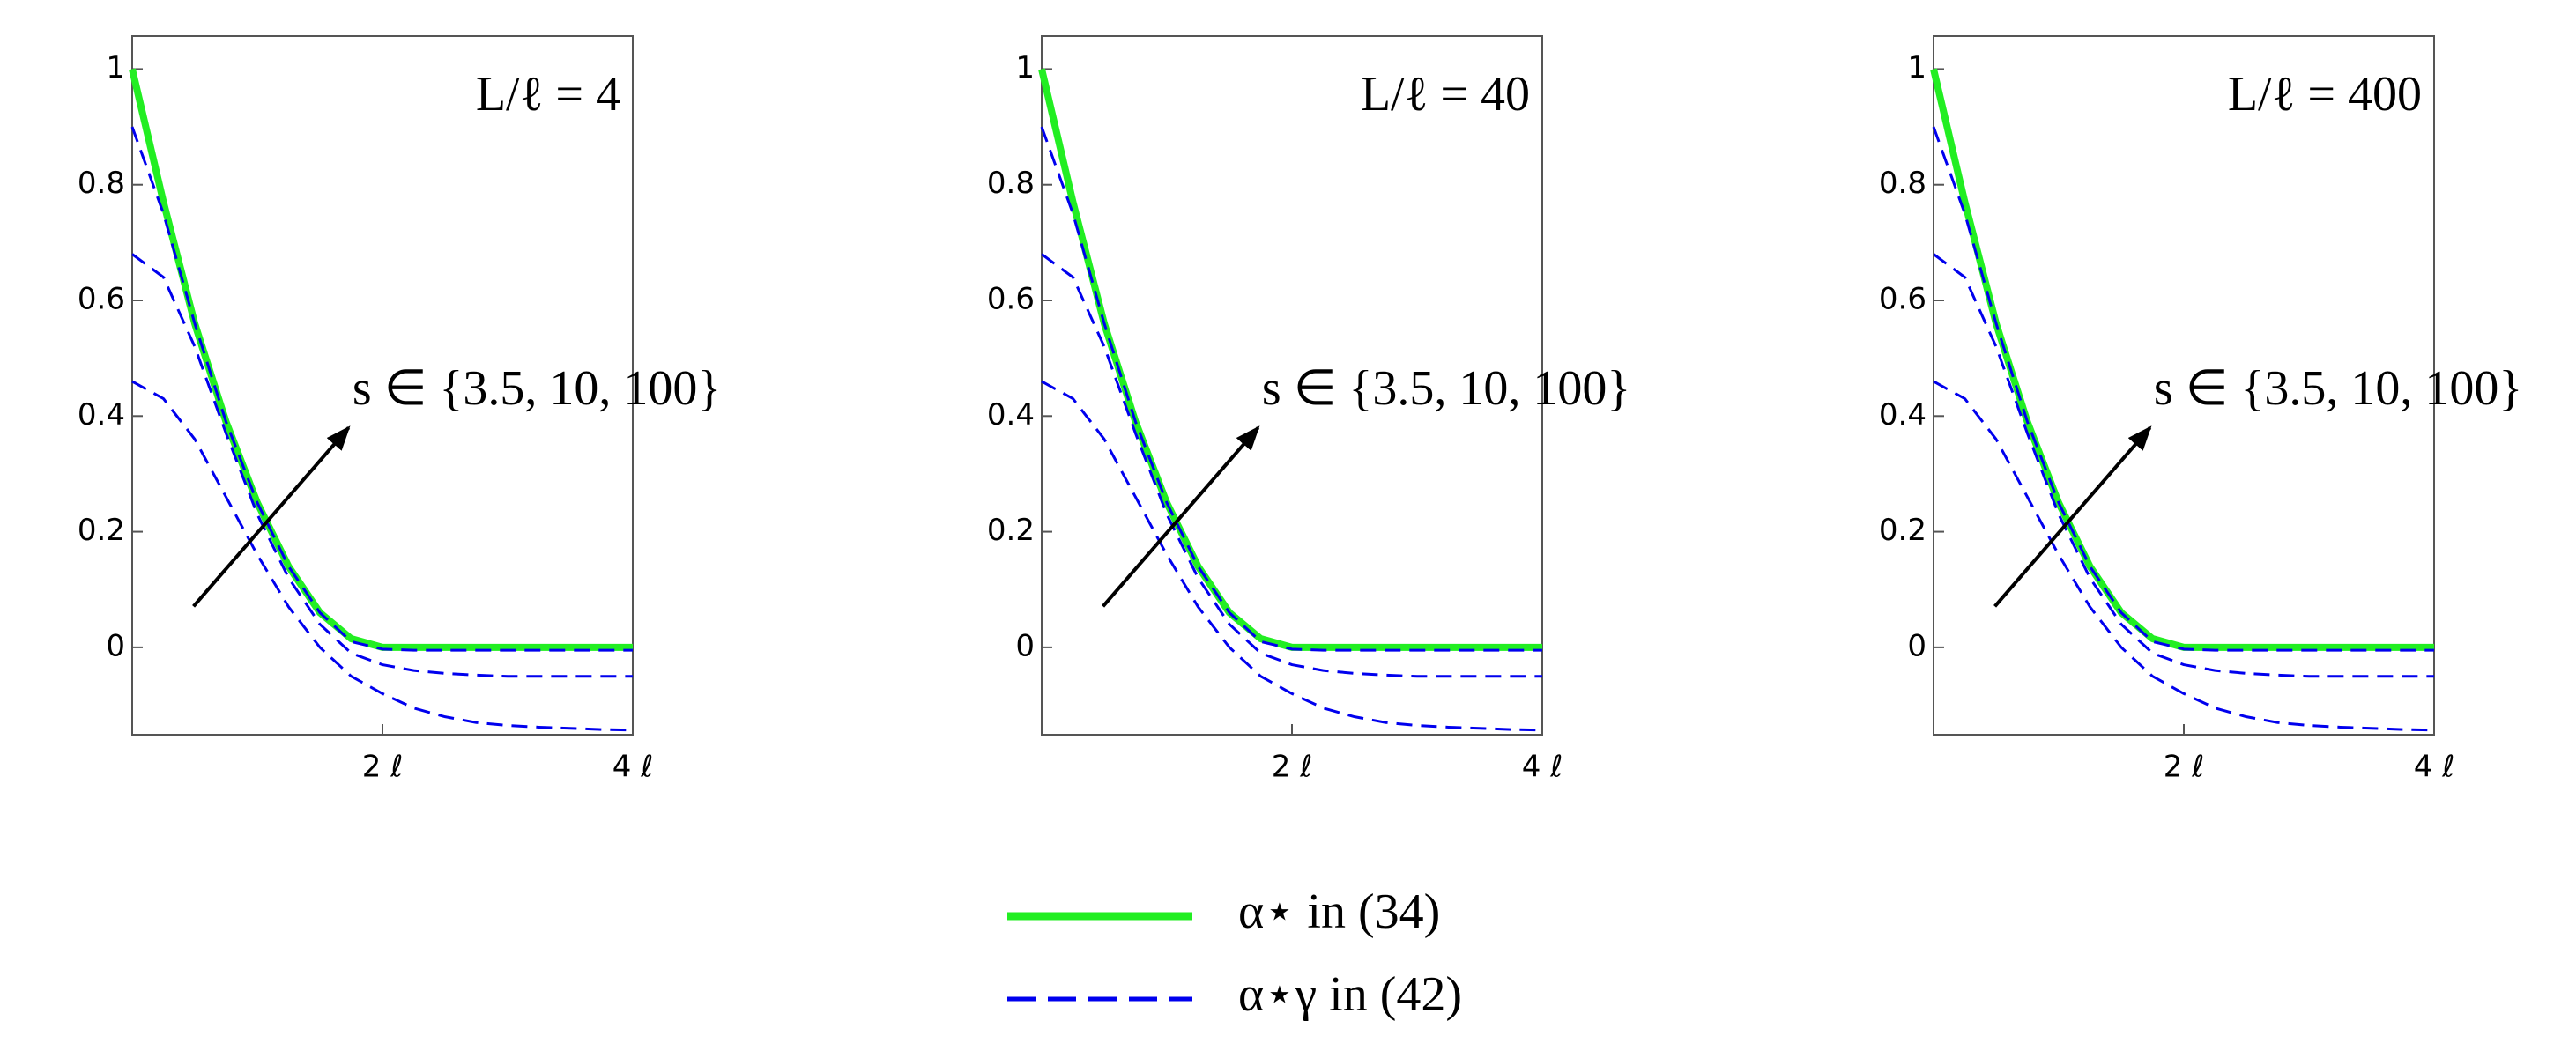  What do you see at coordinates (2325, 95) in the screenshot?
I see `panel-label: L/ℓ = 400` at bounding box center [2325, 95].